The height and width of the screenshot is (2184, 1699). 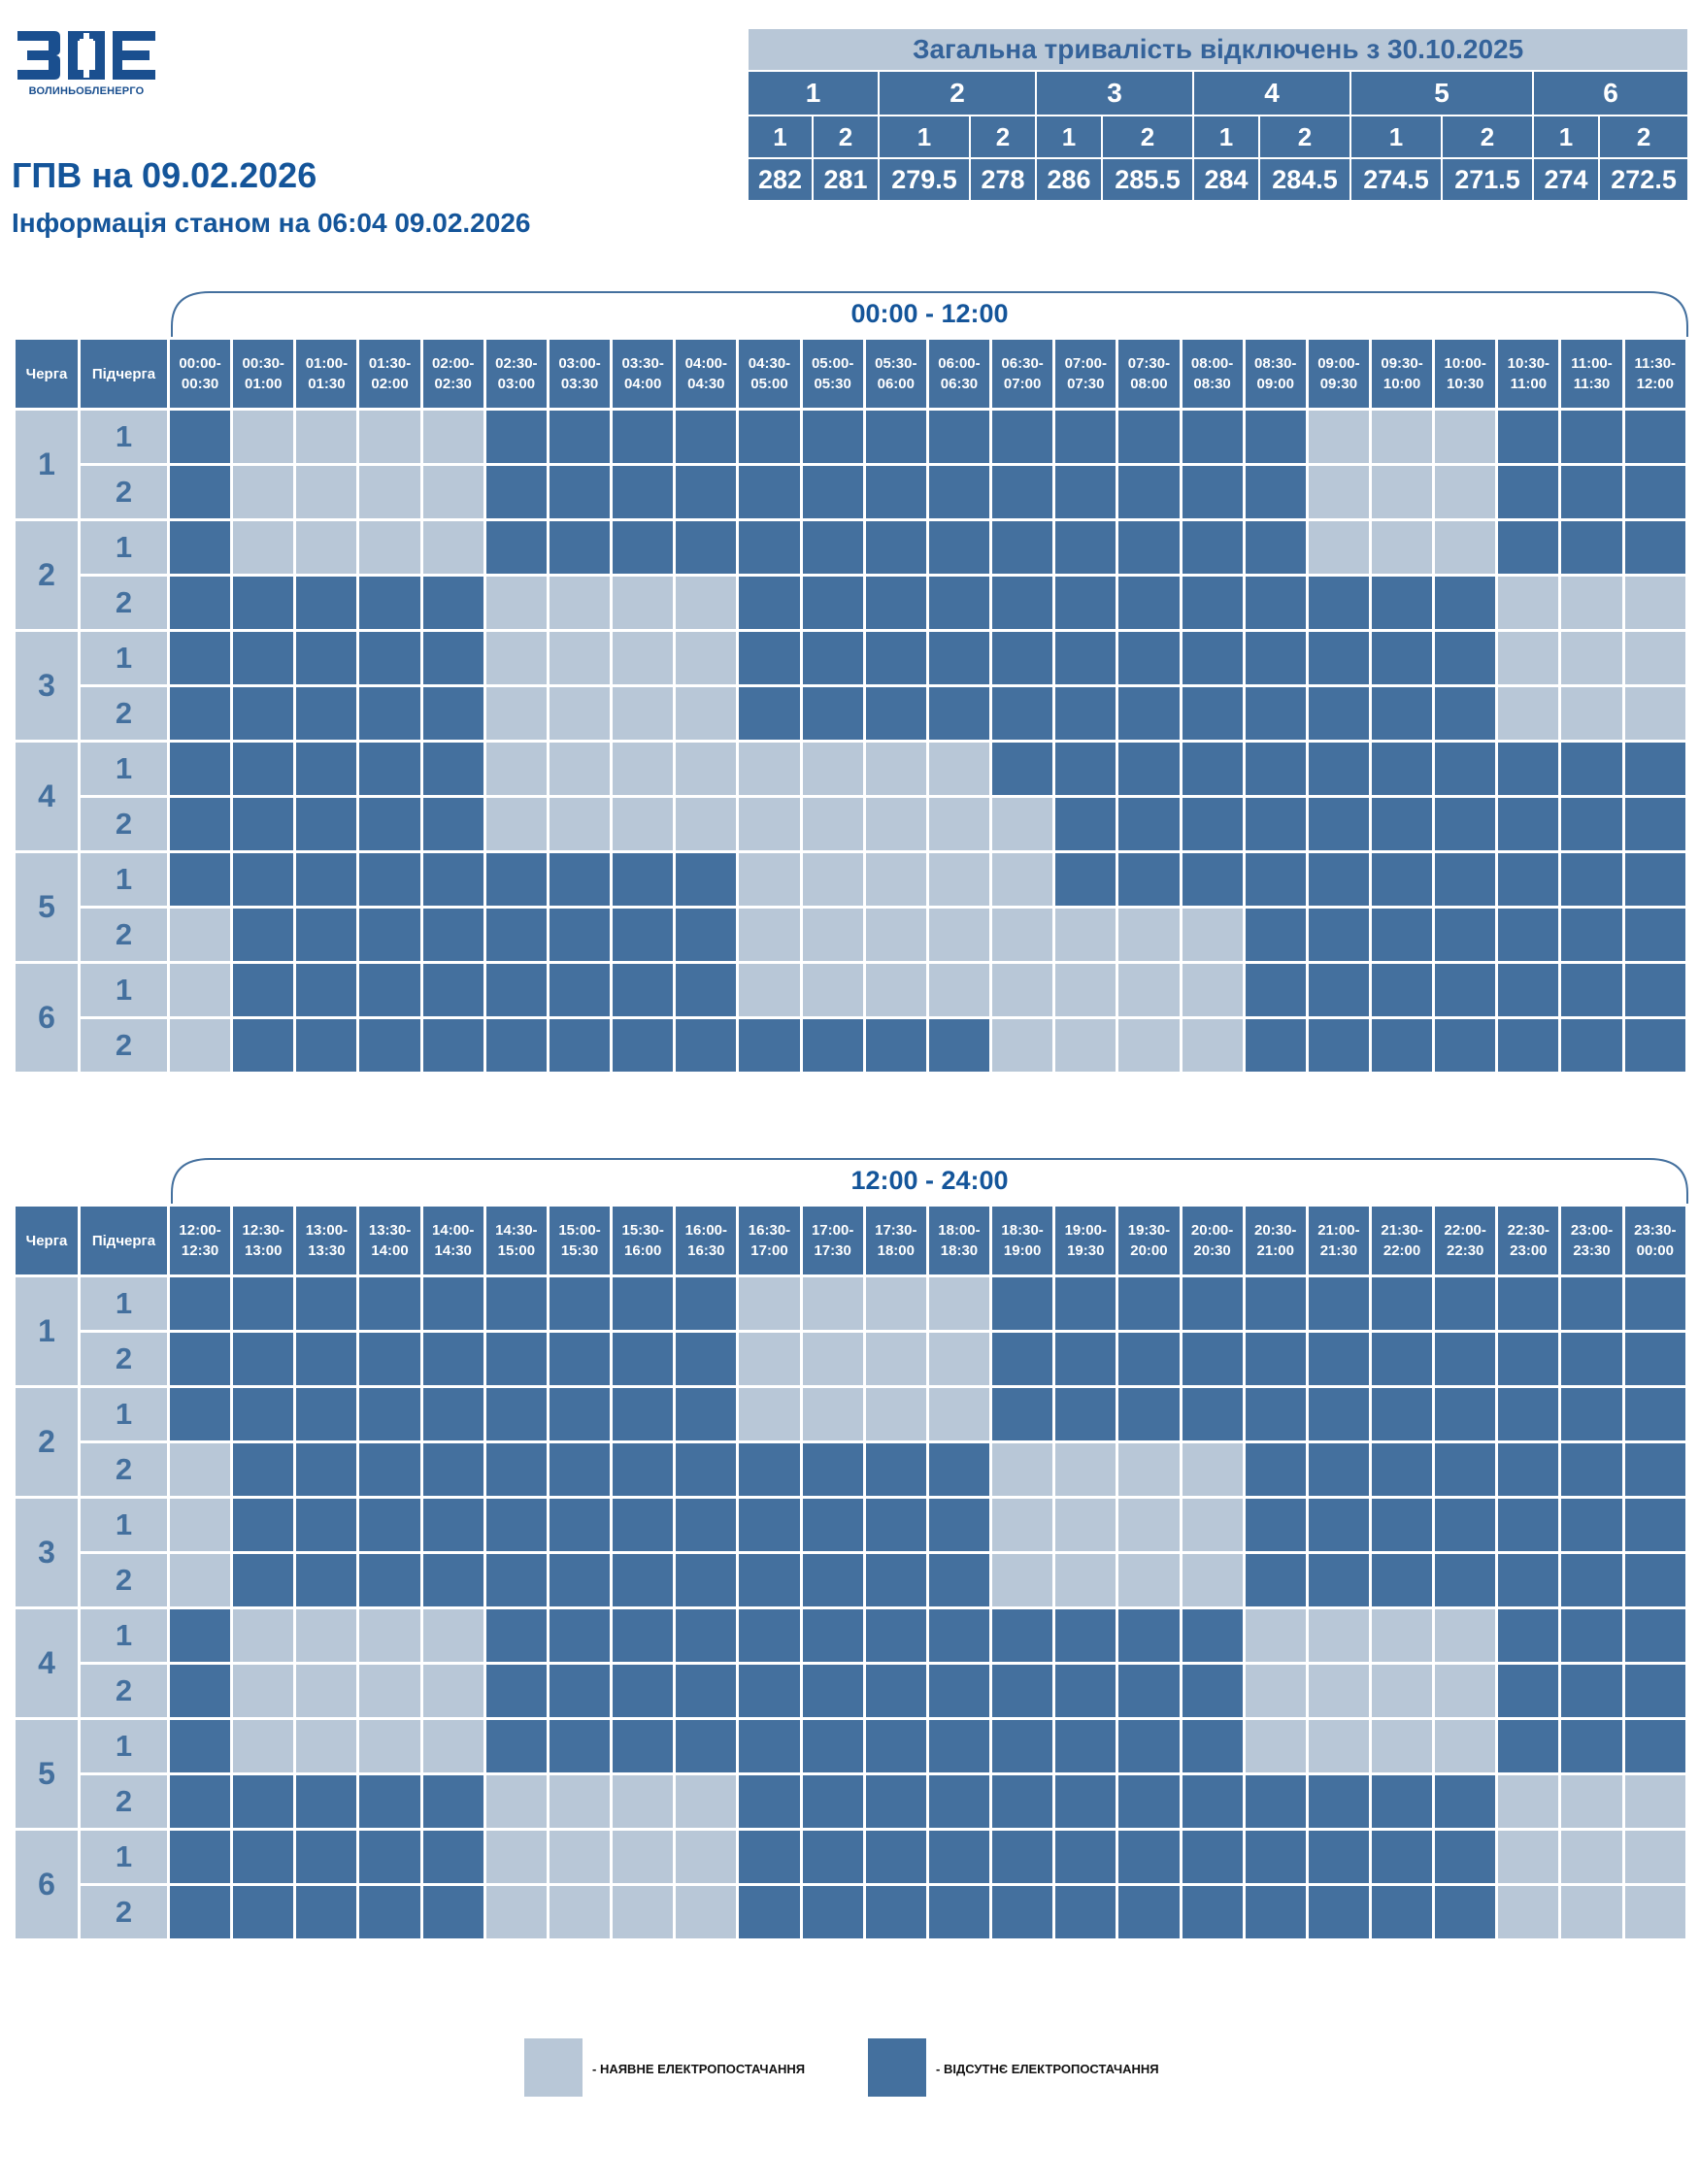 What do you see at coordinates (769, 363) in the screenshot?
I see `time-slot-start: 04:30-` at bounding box center [769, 363].